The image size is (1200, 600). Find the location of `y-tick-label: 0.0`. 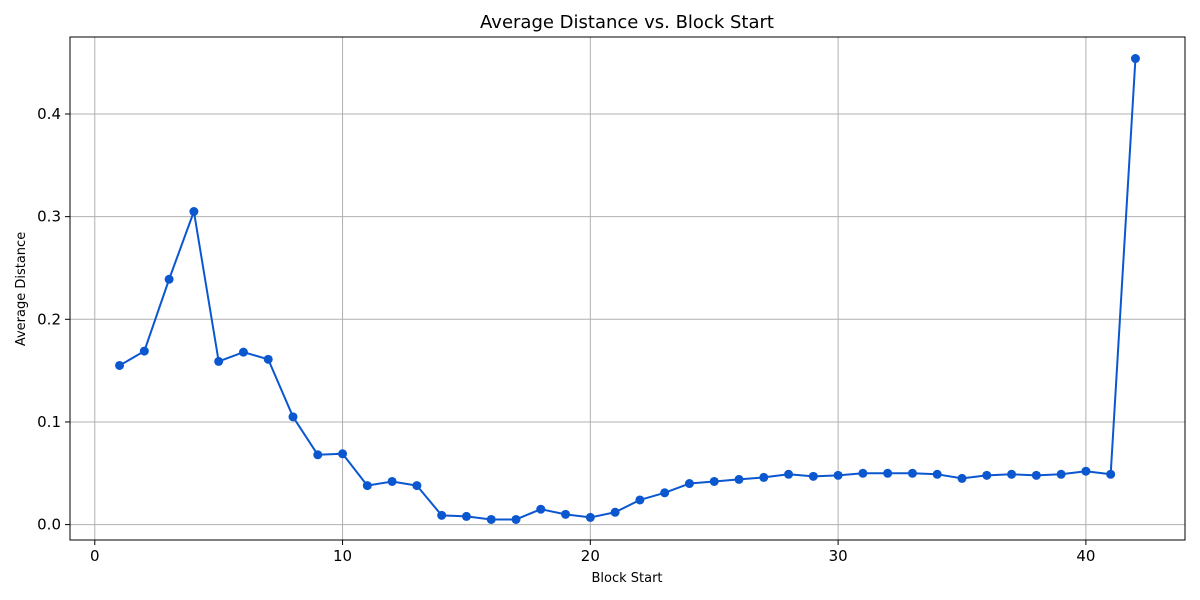

y-tick-label: 0.0 is located at coordinates (49, 525).